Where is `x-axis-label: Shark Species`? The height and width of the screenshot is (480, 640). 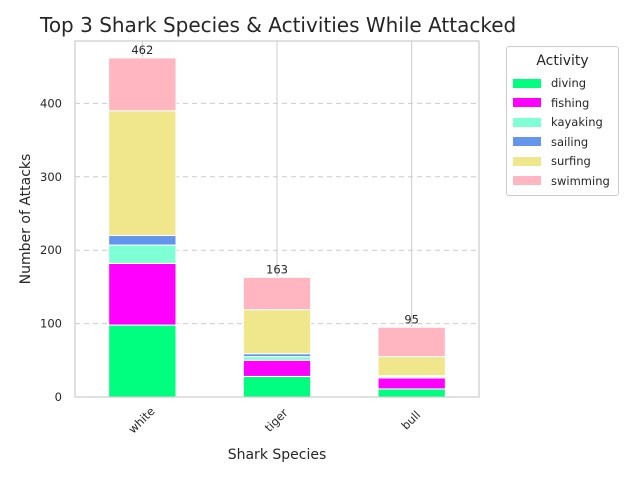
x-axis-label: Shark Species is located at coordinates (277, 455).